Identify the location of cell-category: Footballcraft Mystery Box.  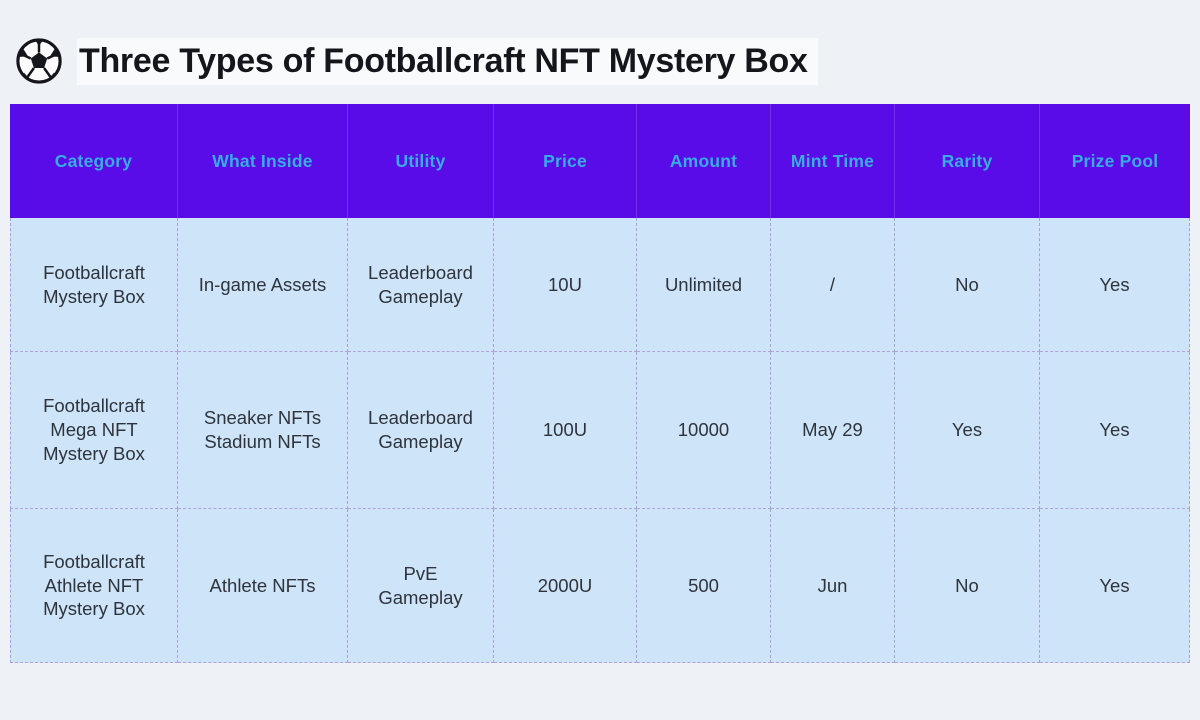
(94, 285).